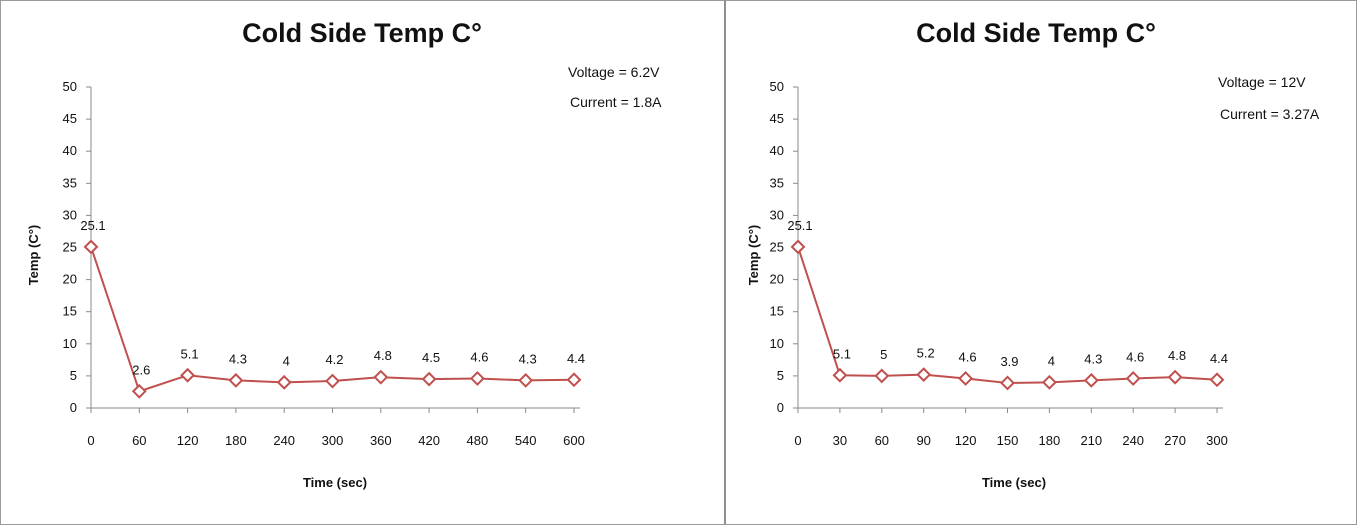 Image resolution: width=1357 pixels, height=525 pixels. What do you see at coordinates (840, 440) in the screenshot?
I see `x-tick-label: 30` at bounding box center [840, 440].